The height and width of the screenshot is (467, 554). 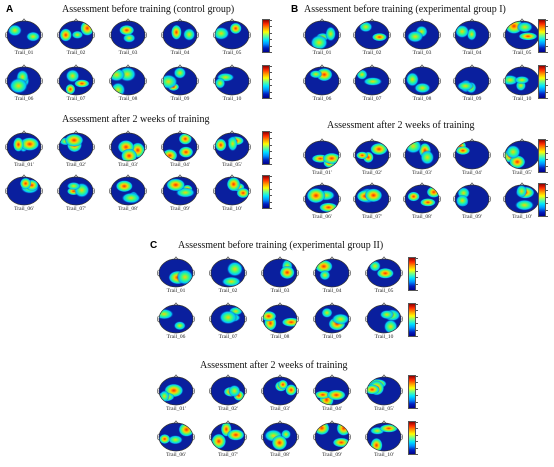 I want to click on trial-label: Trail_05', so click(x=384, y=409).